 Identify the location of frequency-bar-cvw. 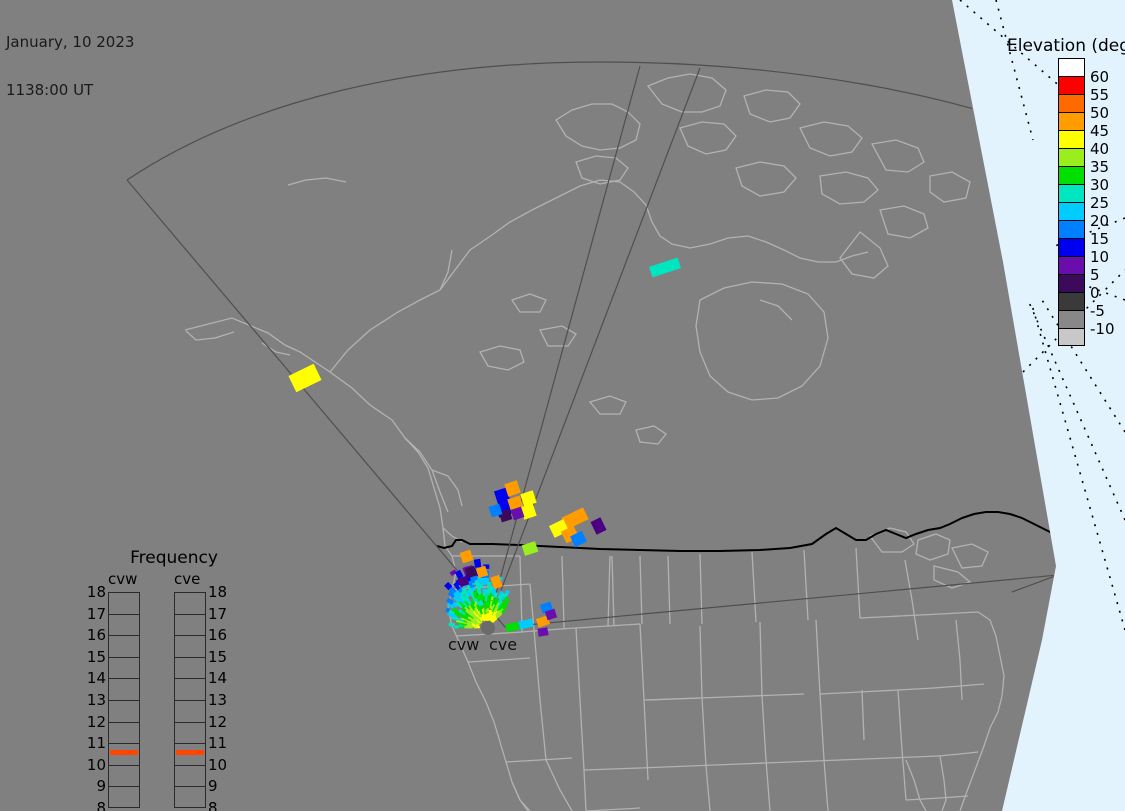
(124, 700).